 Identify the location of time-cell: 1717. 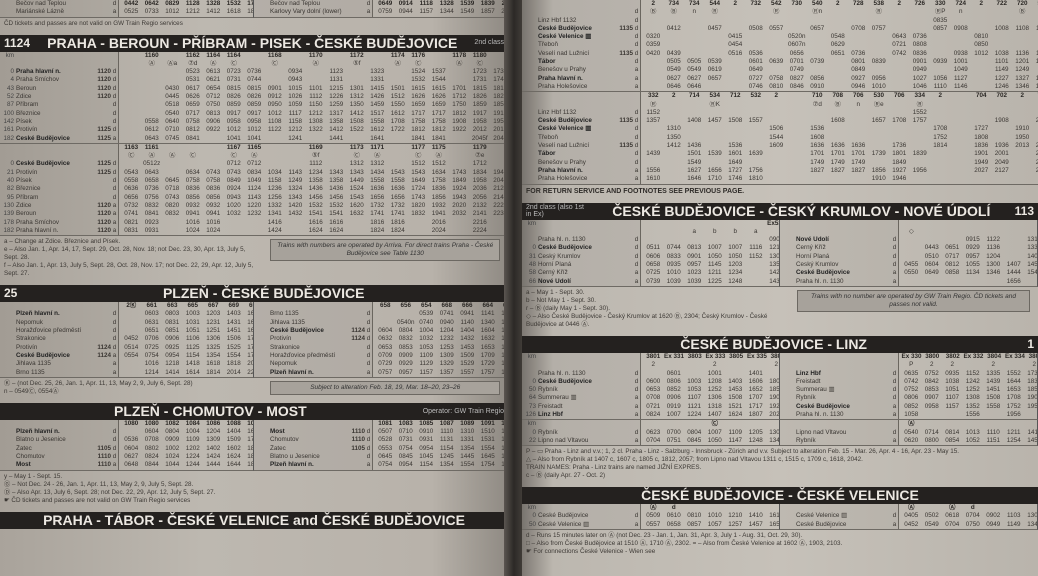
(755, 406).